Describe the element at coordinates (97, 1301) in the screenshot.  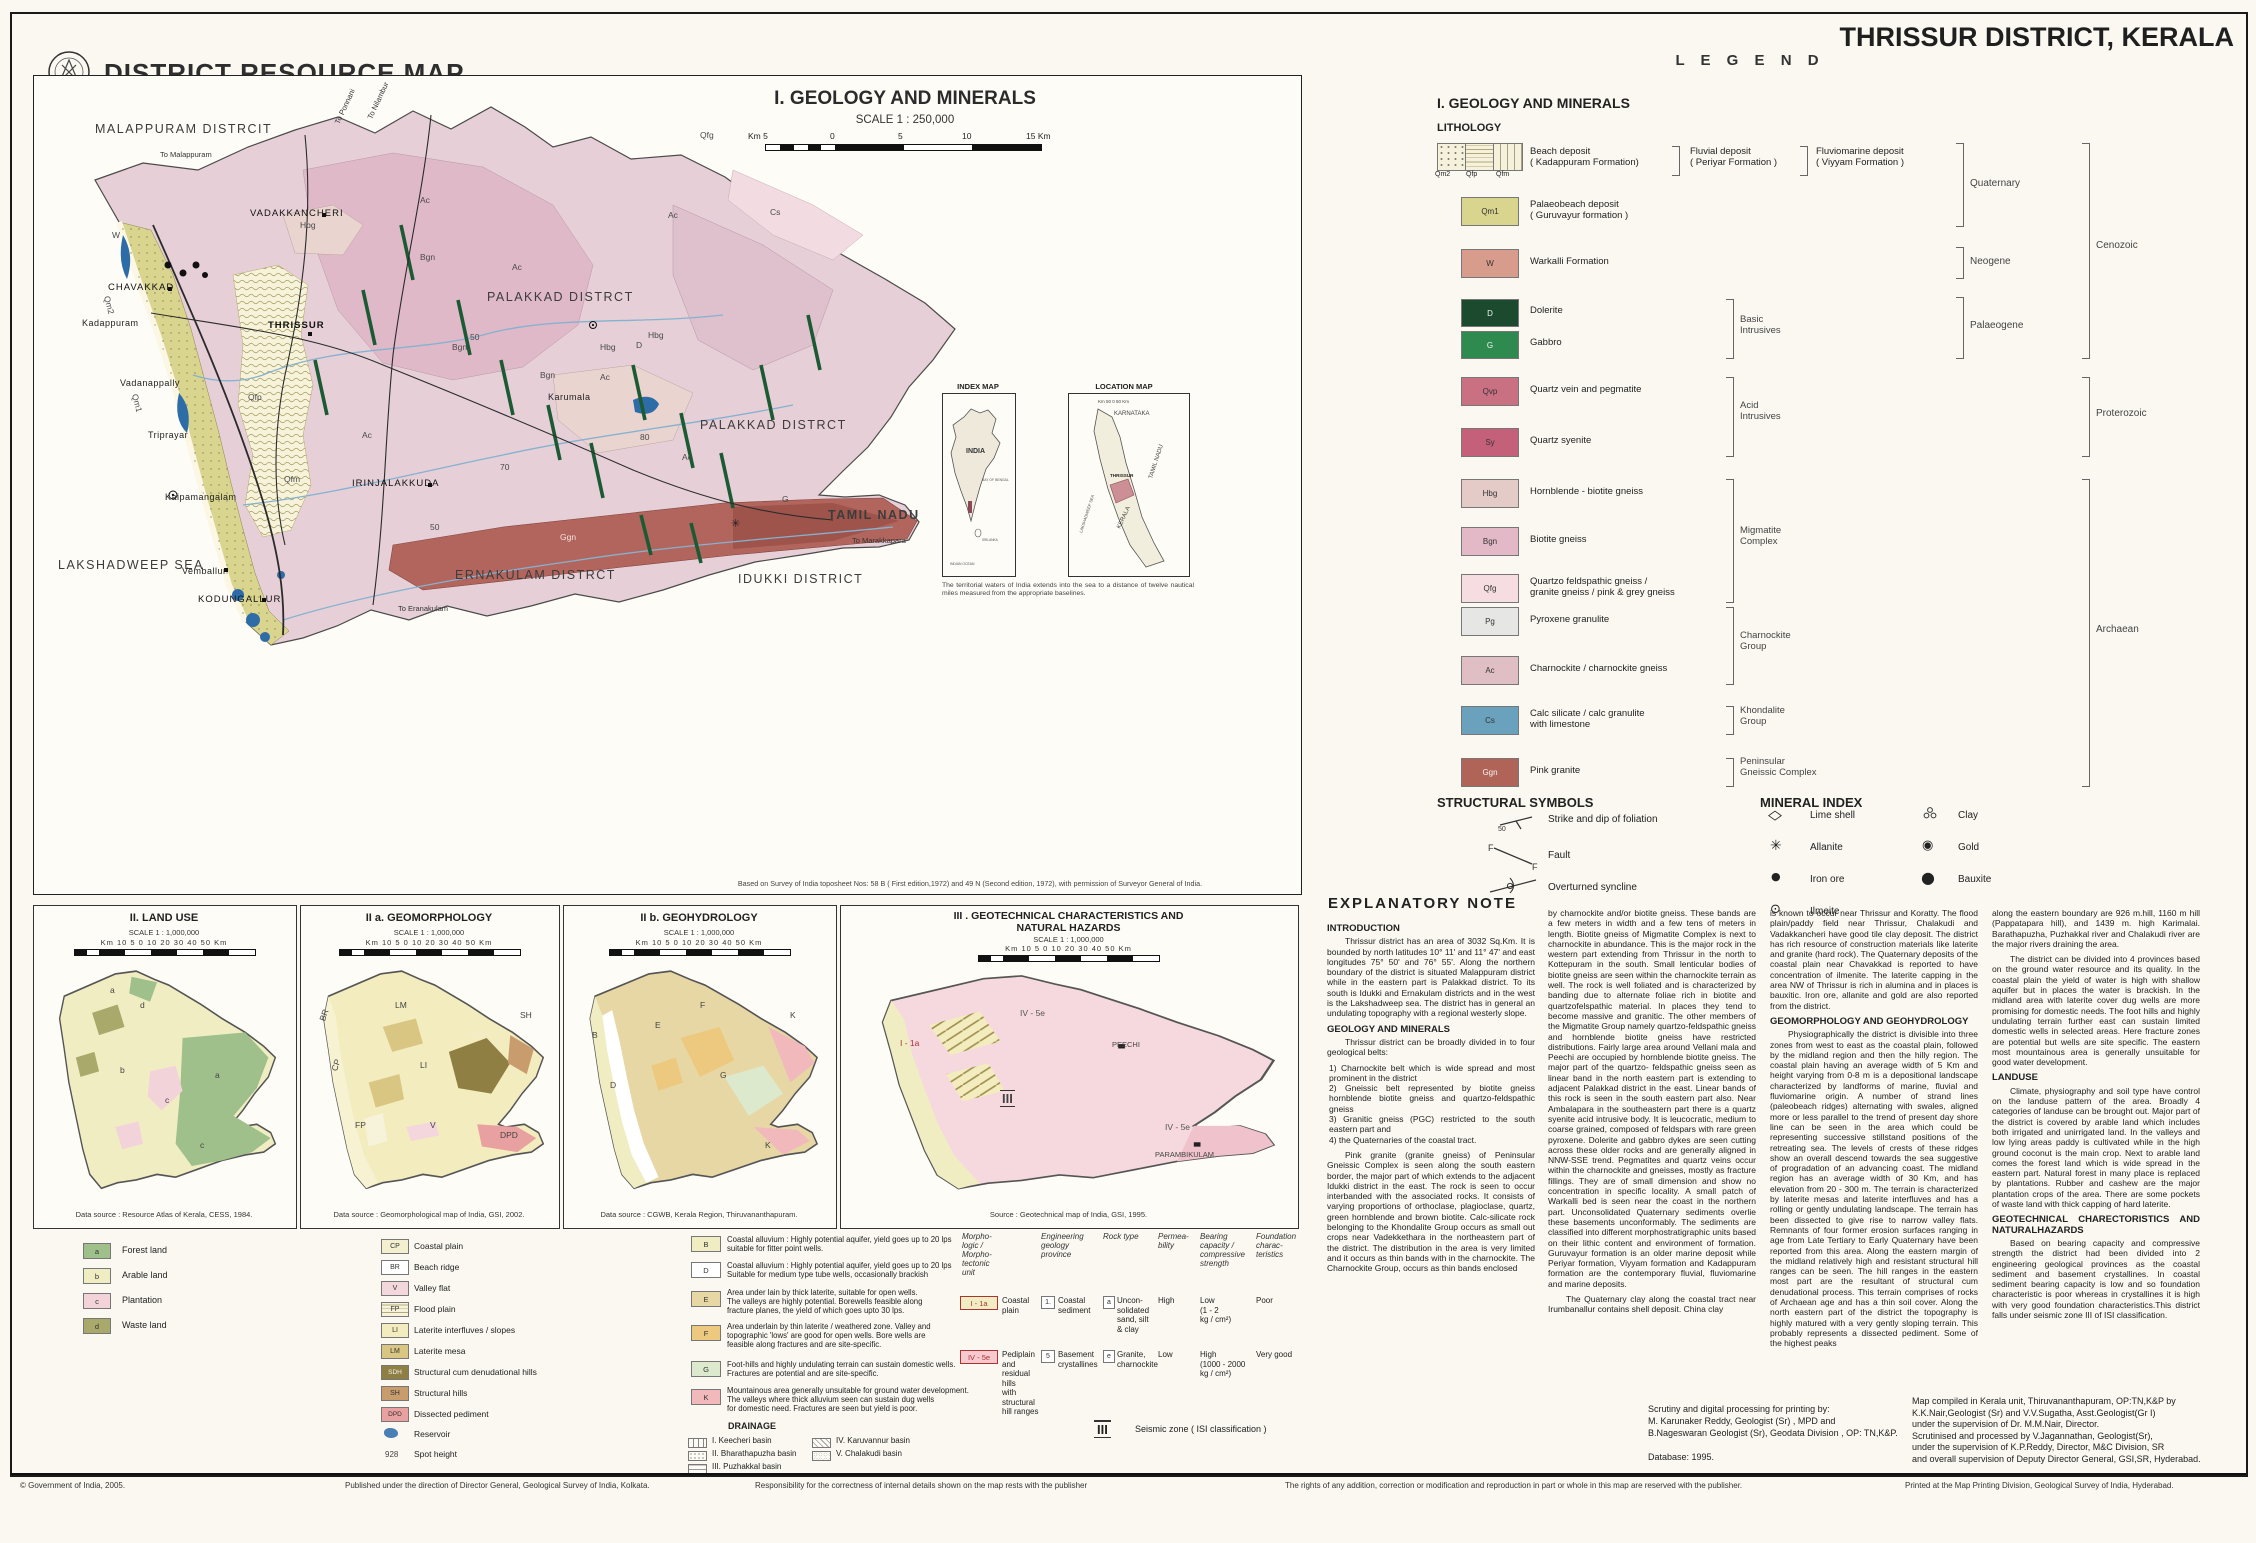
I see `landuse-swatch: c` at that location.